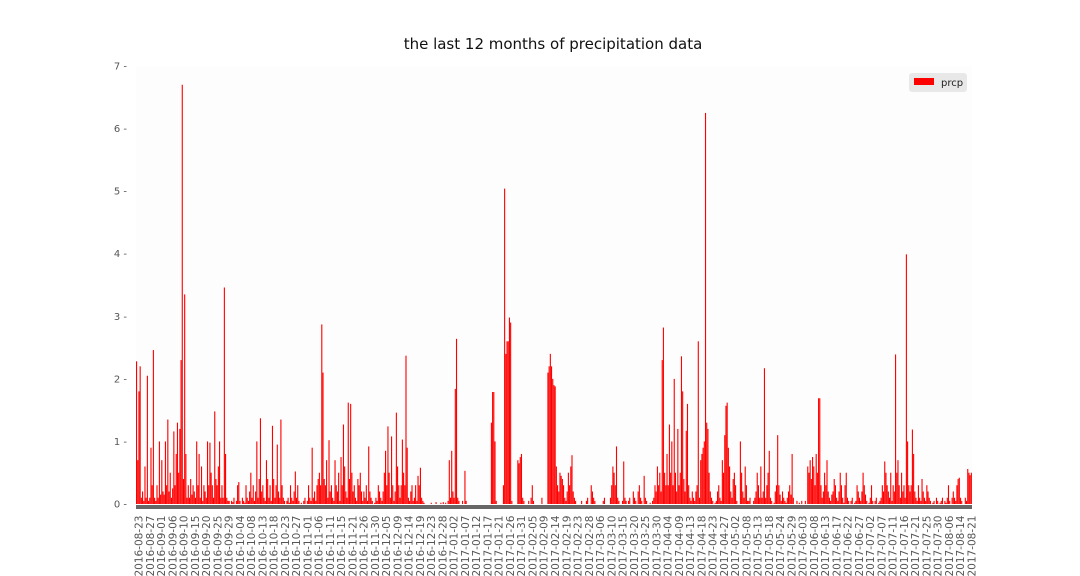 The height and width of the screenshot is (576, 1080). What do you see at coordinates (924, 81) in the screenshot?
I see `legend-swatch-prcp` at bounding box center [924, 81].